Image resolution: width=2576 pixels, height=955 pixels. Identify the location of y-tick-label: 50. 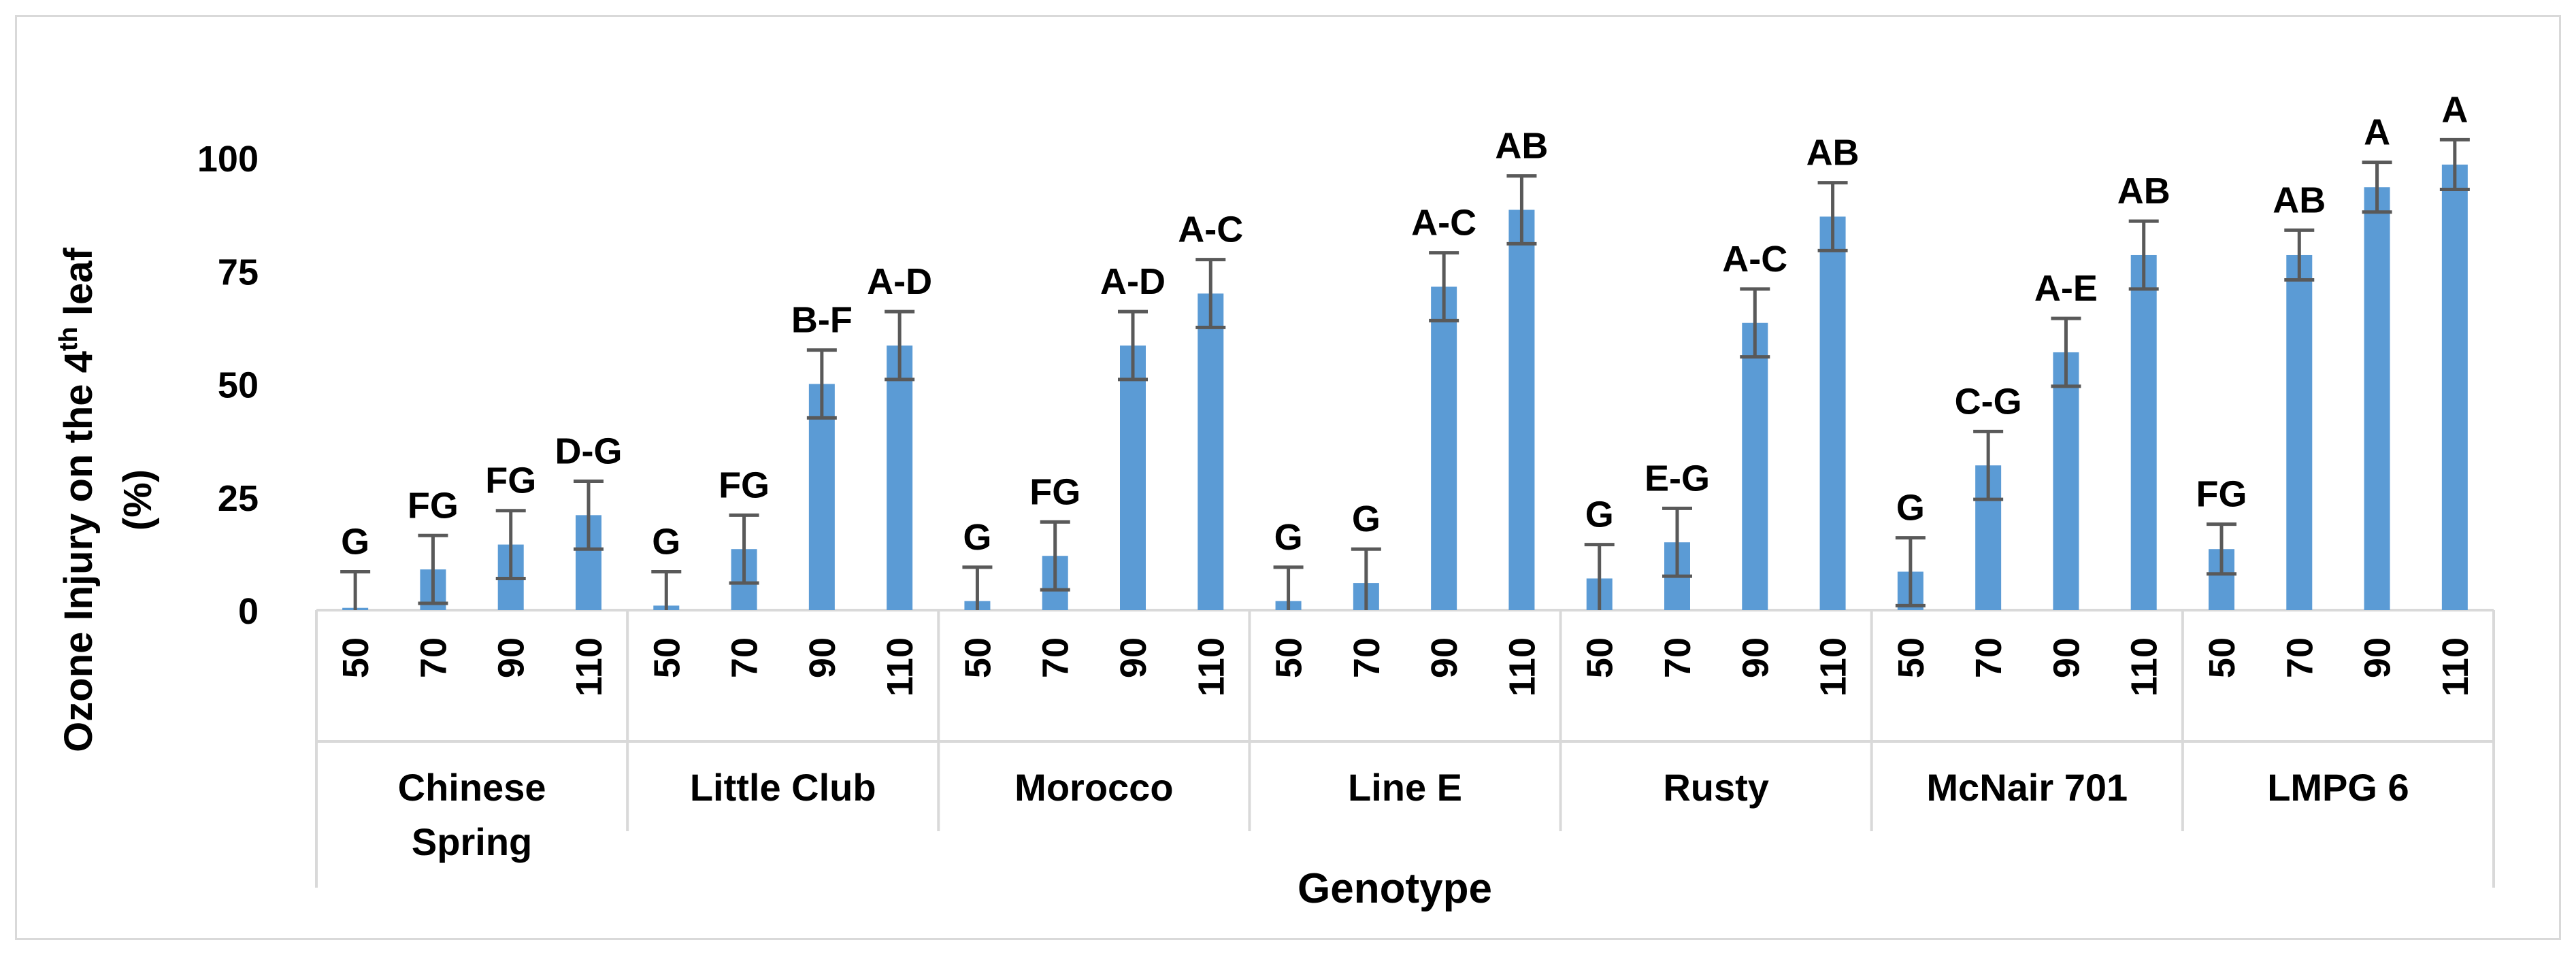
(239, 385).